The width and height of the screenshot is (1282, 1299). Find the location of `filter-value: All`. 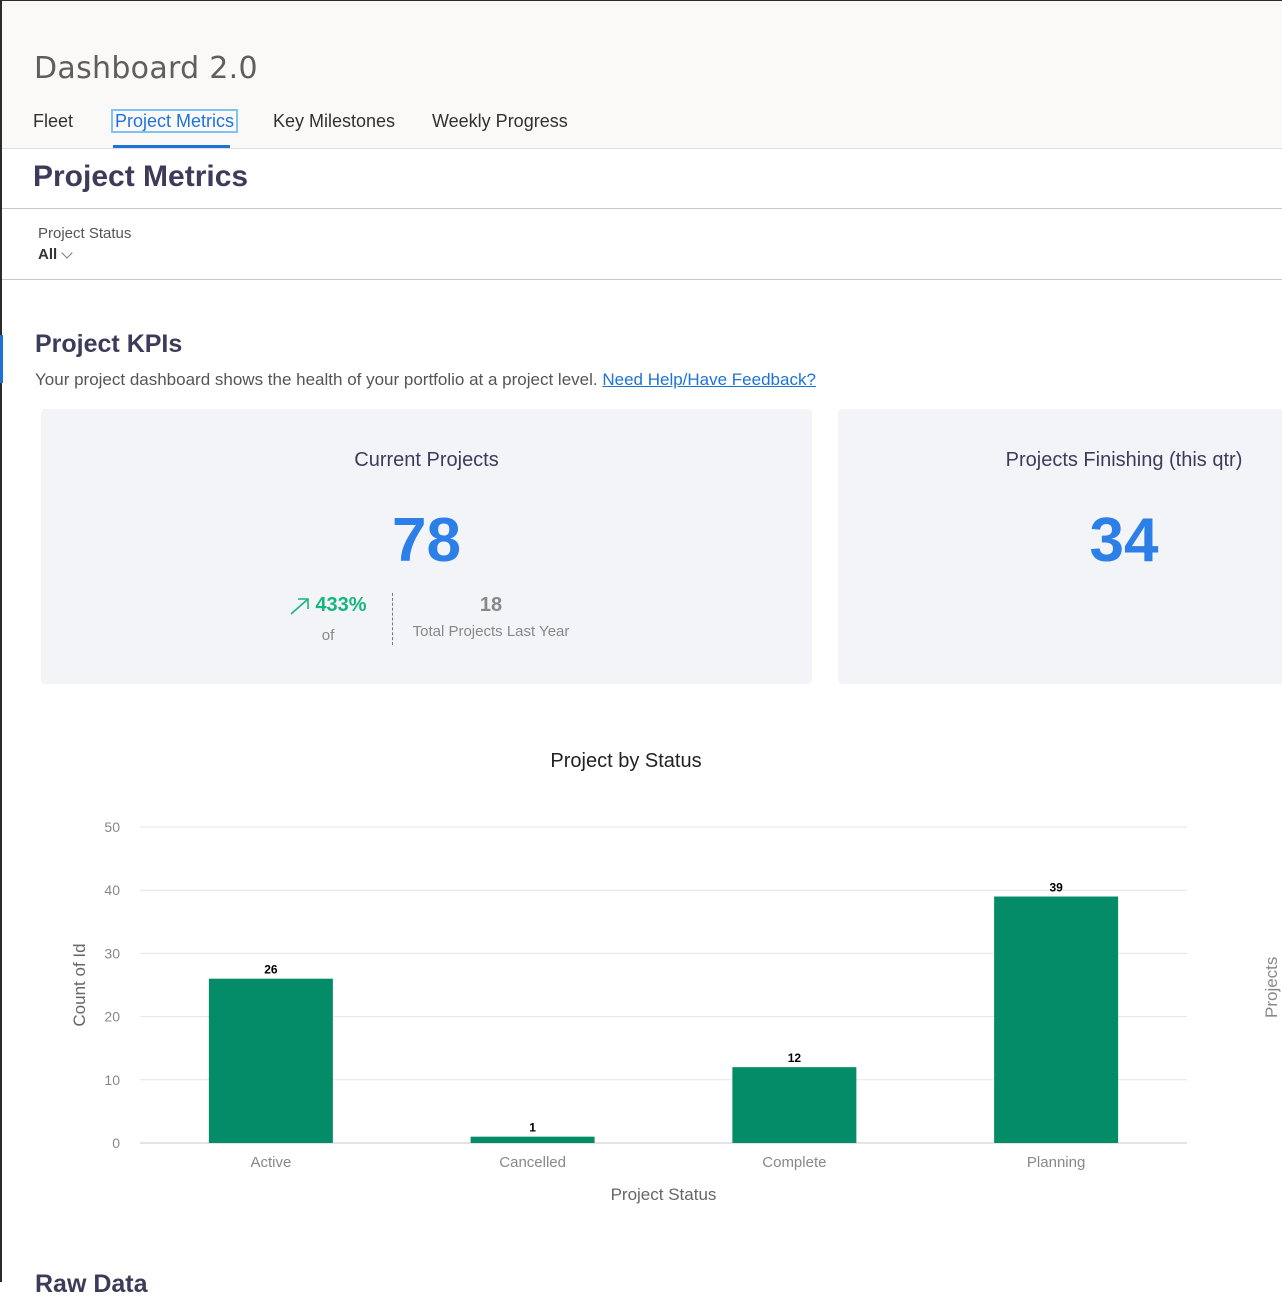

filter-value: All is located at coordinates (48, 254).